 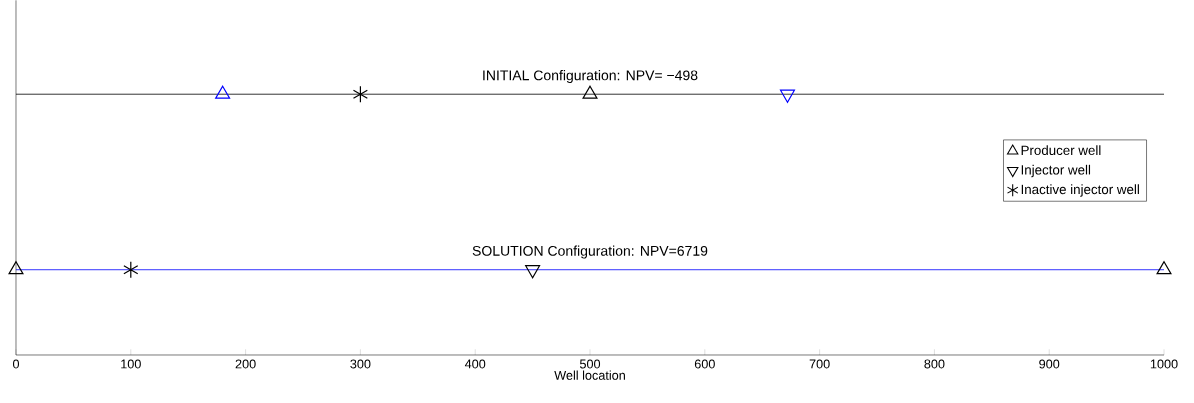 What do you see at coordinates (1056, 171) in the screenshot?
I see `legend-label: Injector well` at bounding box center [1056, 171].